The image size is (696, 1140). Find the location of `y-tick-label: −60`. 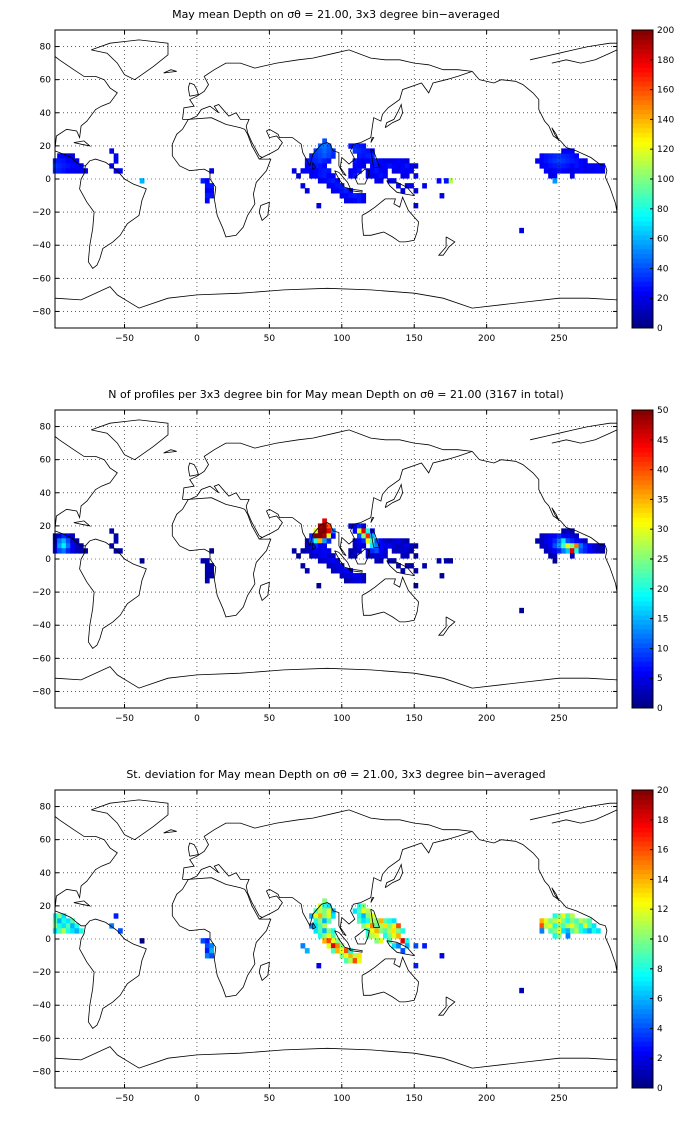

y-tick-label: −60 is located at coordinates (41, 279).